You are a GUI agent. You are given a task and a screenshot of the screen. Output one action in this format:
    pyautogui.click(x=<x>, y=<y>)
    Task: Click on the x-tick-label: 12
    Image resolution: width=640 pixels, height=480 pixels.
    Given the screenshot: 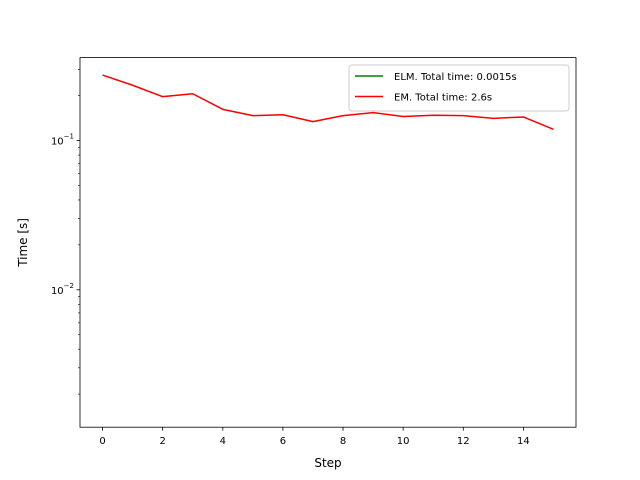 What is the action you would take?
    pyautogui.click(x=463, y=441)
    